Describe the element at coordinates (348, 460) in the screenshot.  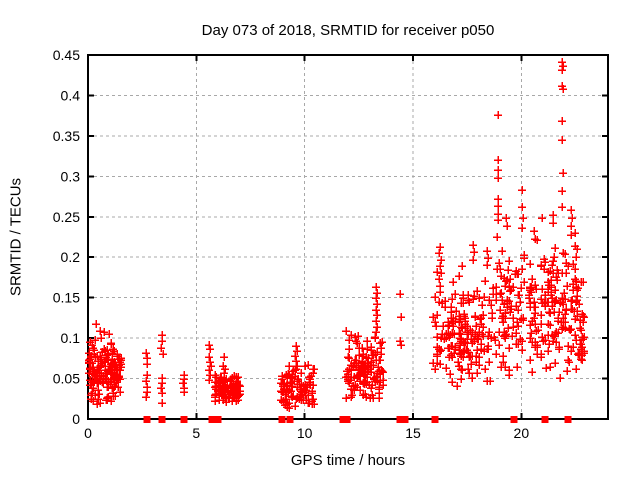
I see `x-axis-label: GPS time / hours` at that location.